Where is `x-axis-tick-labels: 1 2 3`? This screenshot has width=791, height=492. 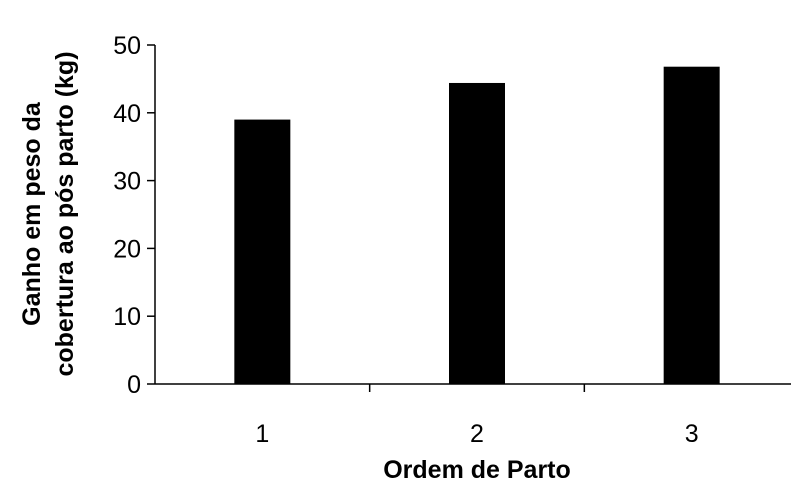 x-axis-tick-labels: 1 2 3 is located at coordinates (476, 434).